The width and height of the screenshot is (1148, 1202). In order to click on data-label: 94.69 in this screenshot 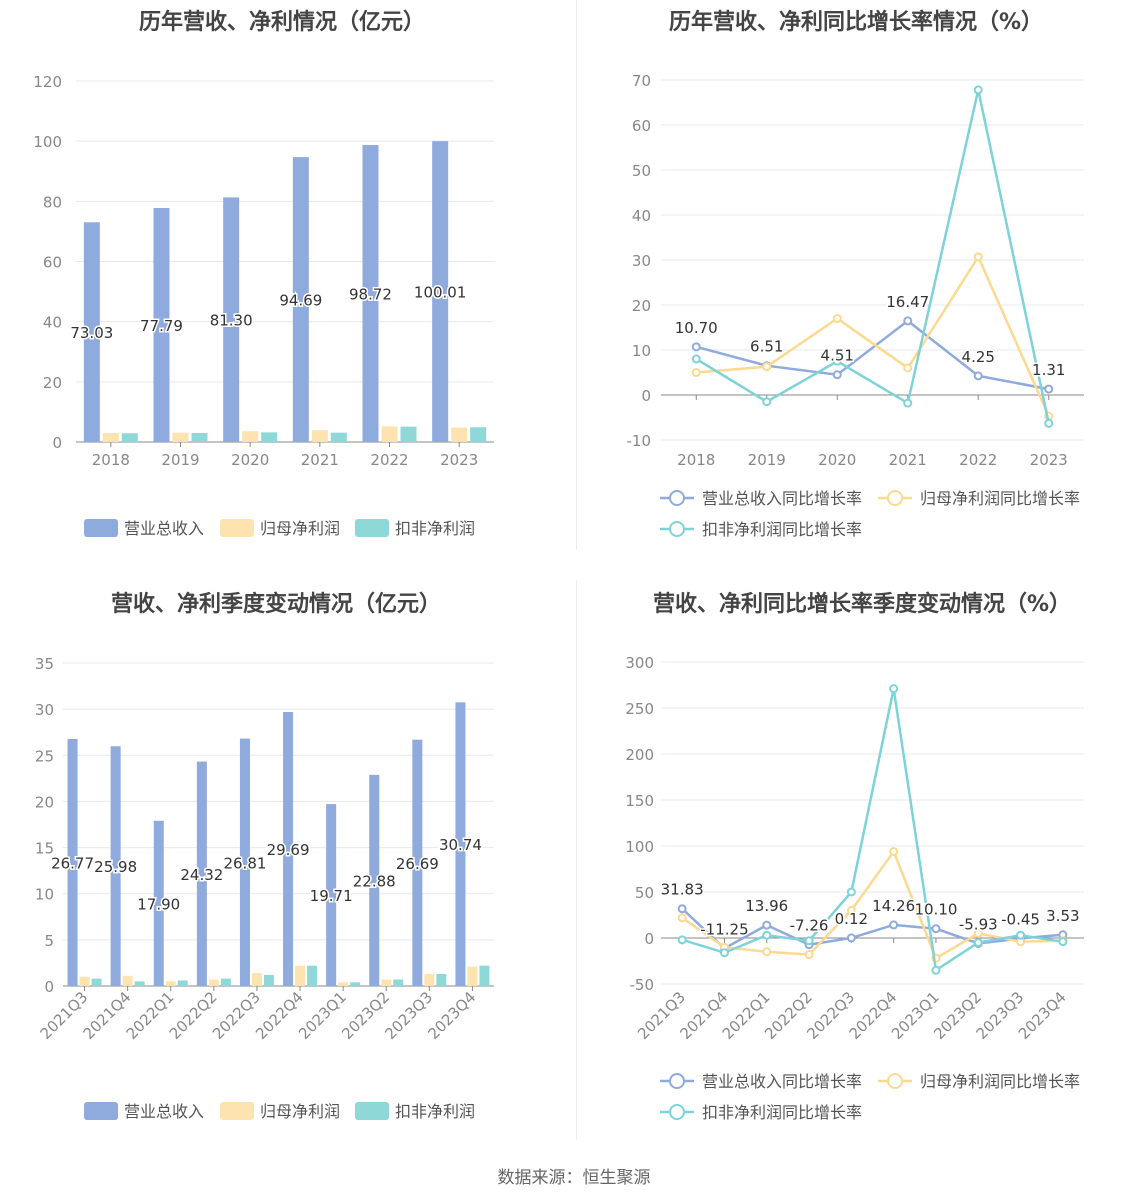, I will do `click(300, 301)`.